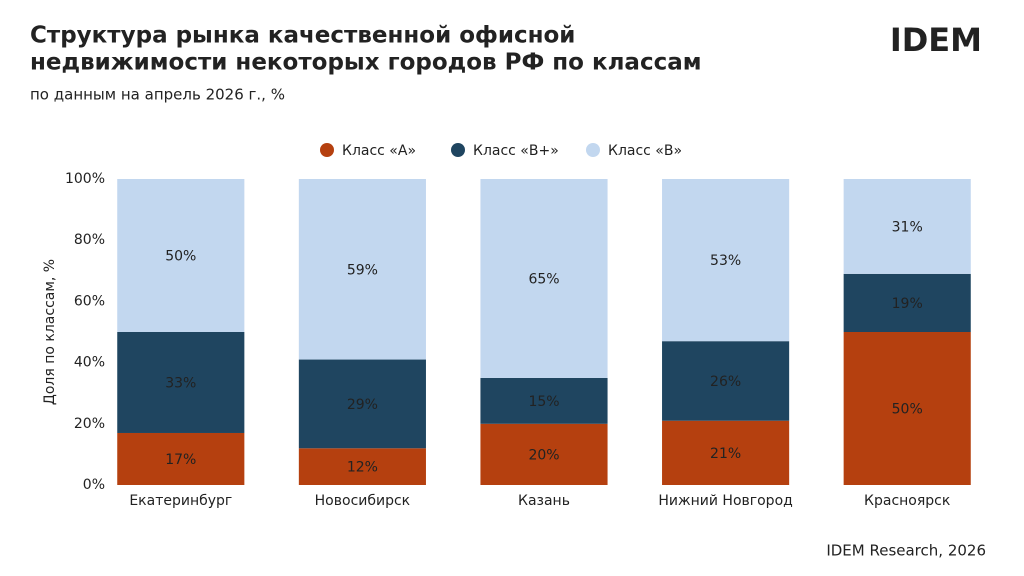 The image size is (1024, 576). Describe the element at coordinates (907, 501) in the screenshot. I see `x-tick-label: Красноярск` at that location.